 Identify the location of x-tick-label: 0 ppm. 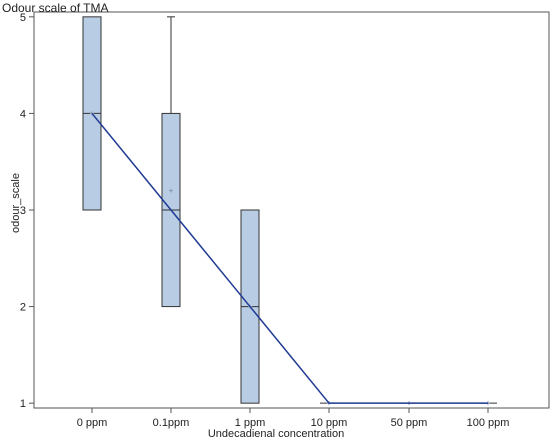
(92, 423).